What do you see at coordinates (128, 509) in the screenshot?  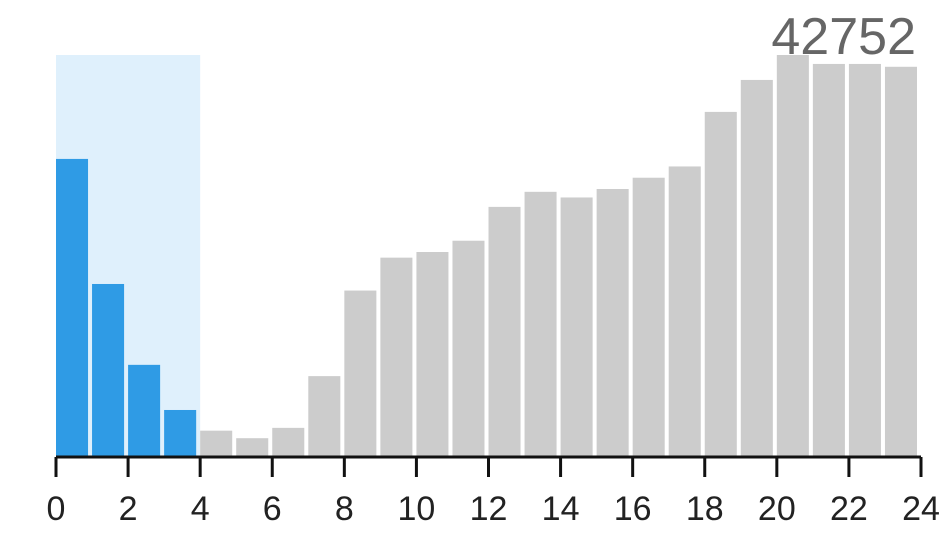 I see `x-tick-label-1: 2` at bounding box center [128, 509].